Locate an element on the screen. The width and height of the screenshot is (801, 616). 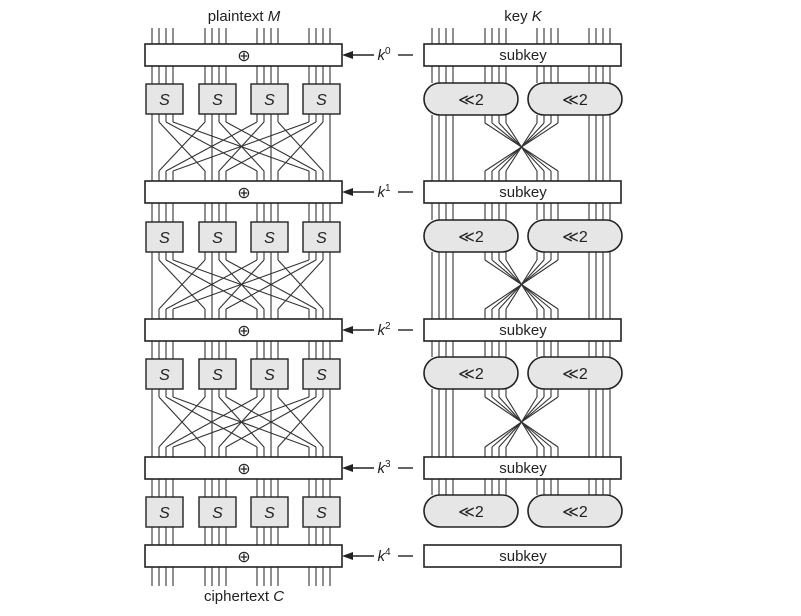
round-key-label: k1 is located at coordinates (384, 192).